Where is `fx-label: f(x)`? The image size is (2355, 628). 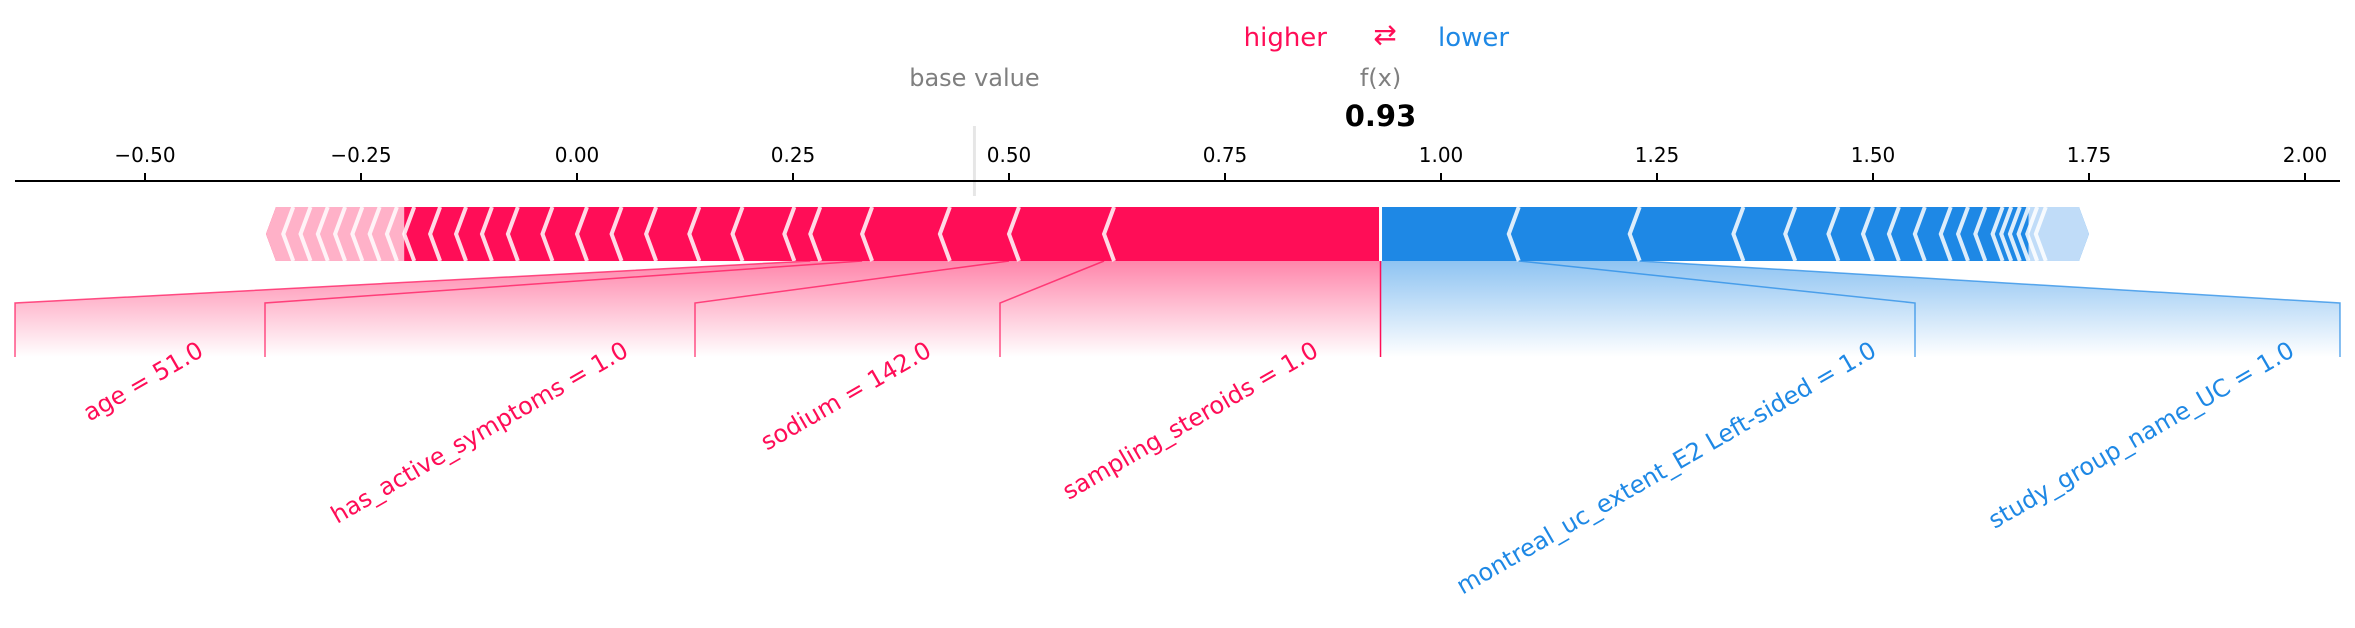 fx-label: f(x) is located at coordinates (1380, 78).